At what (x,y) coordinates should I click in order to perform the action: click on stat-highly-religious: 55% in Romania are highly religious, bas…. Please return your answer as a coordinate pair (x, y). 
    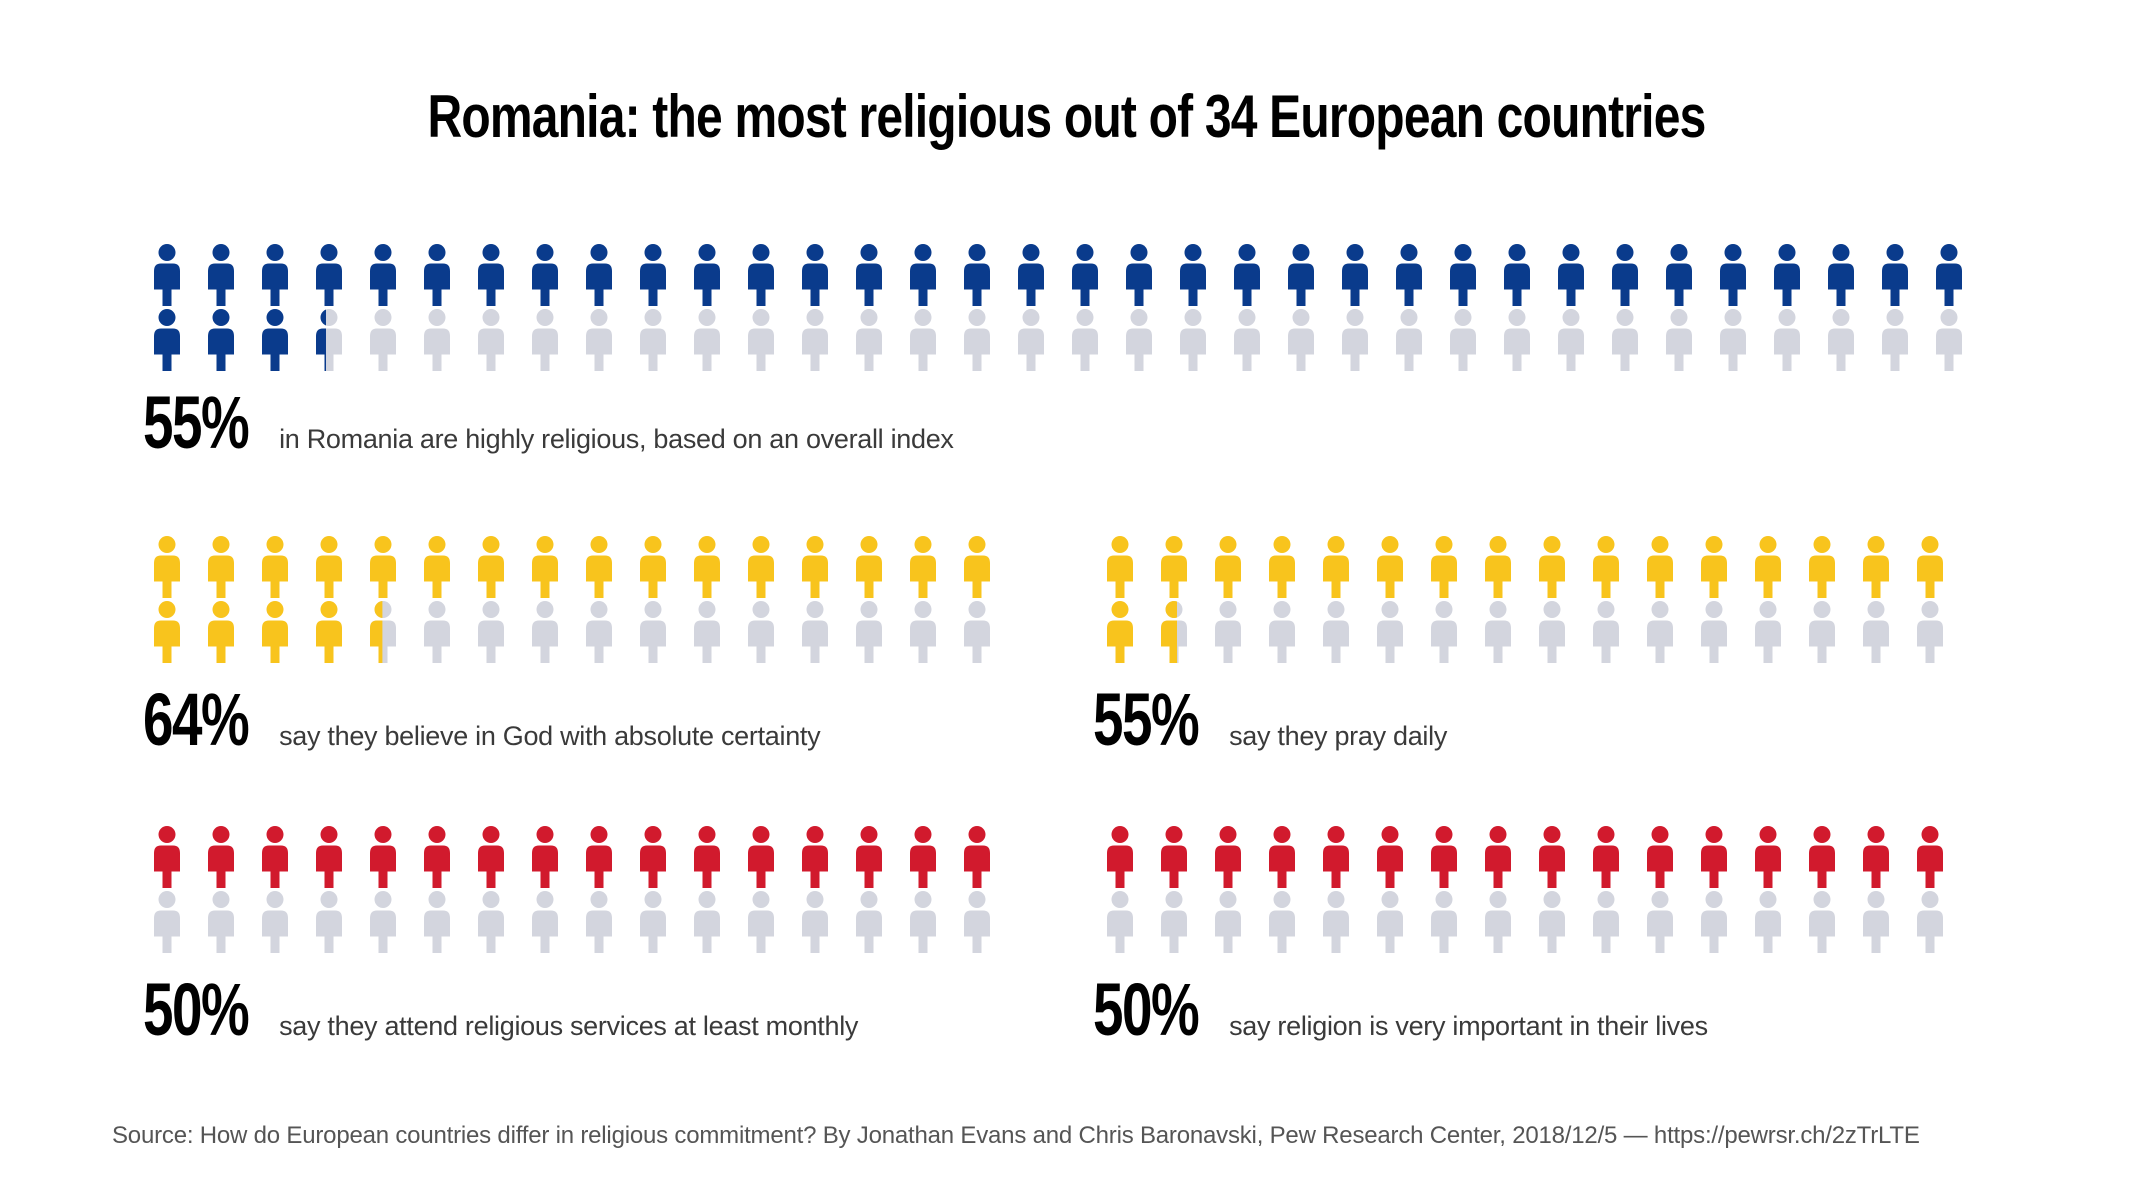
    Looking at the image, I should click on (548, 422).